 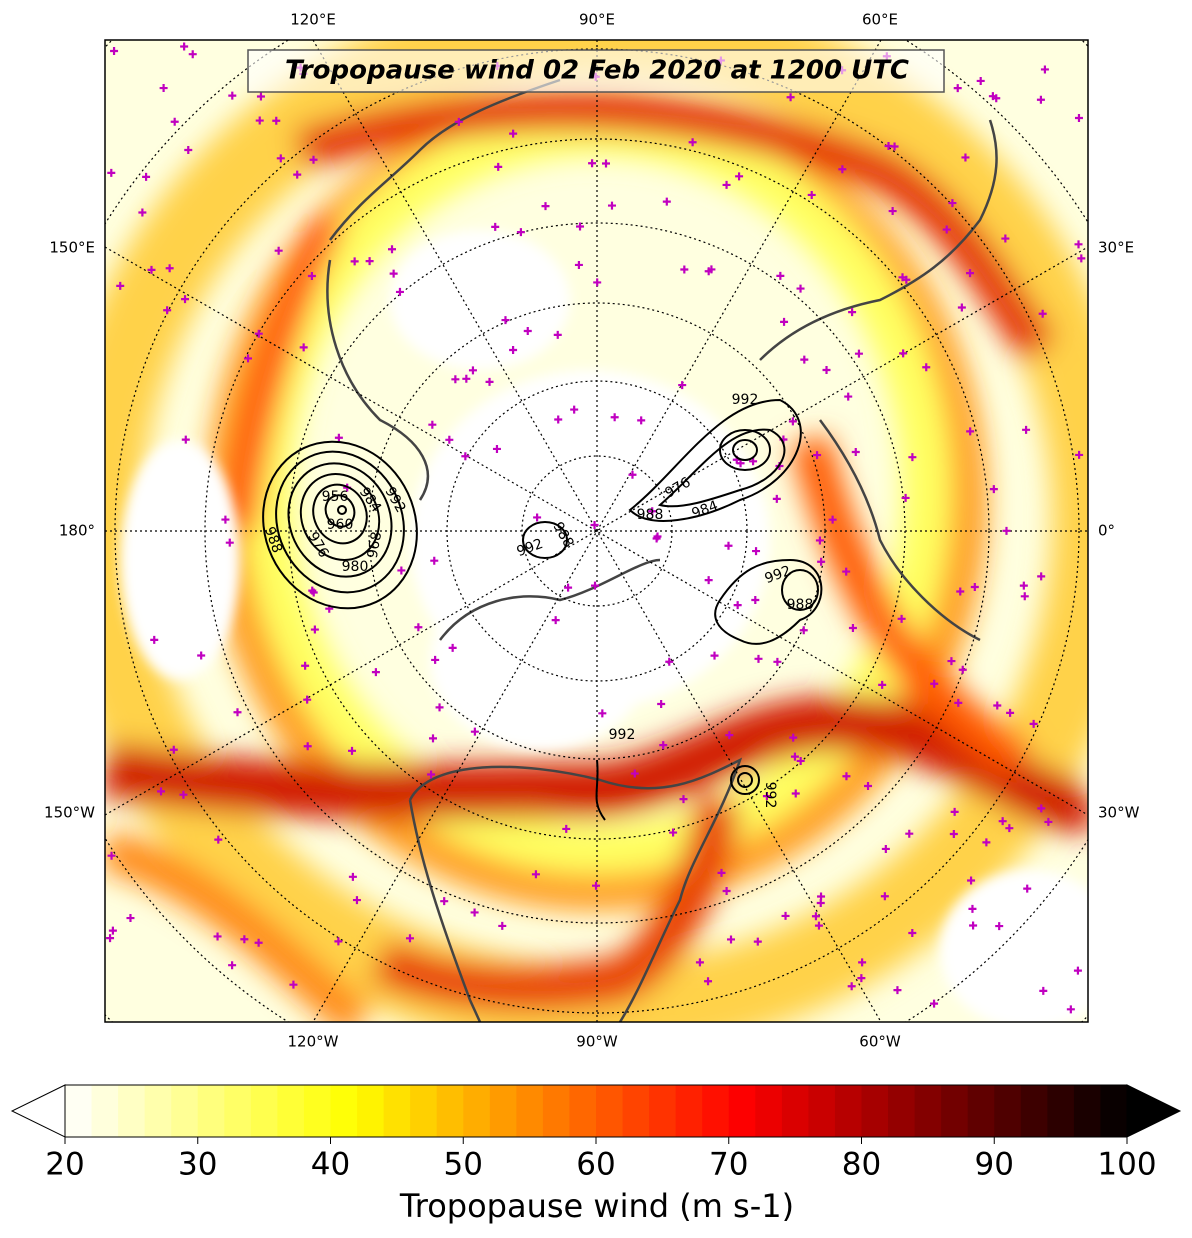 What do you see at coordinates (69, 813) in the screenshot?
I see `longitude-label: 150°W` at bounding box center [69, 813].